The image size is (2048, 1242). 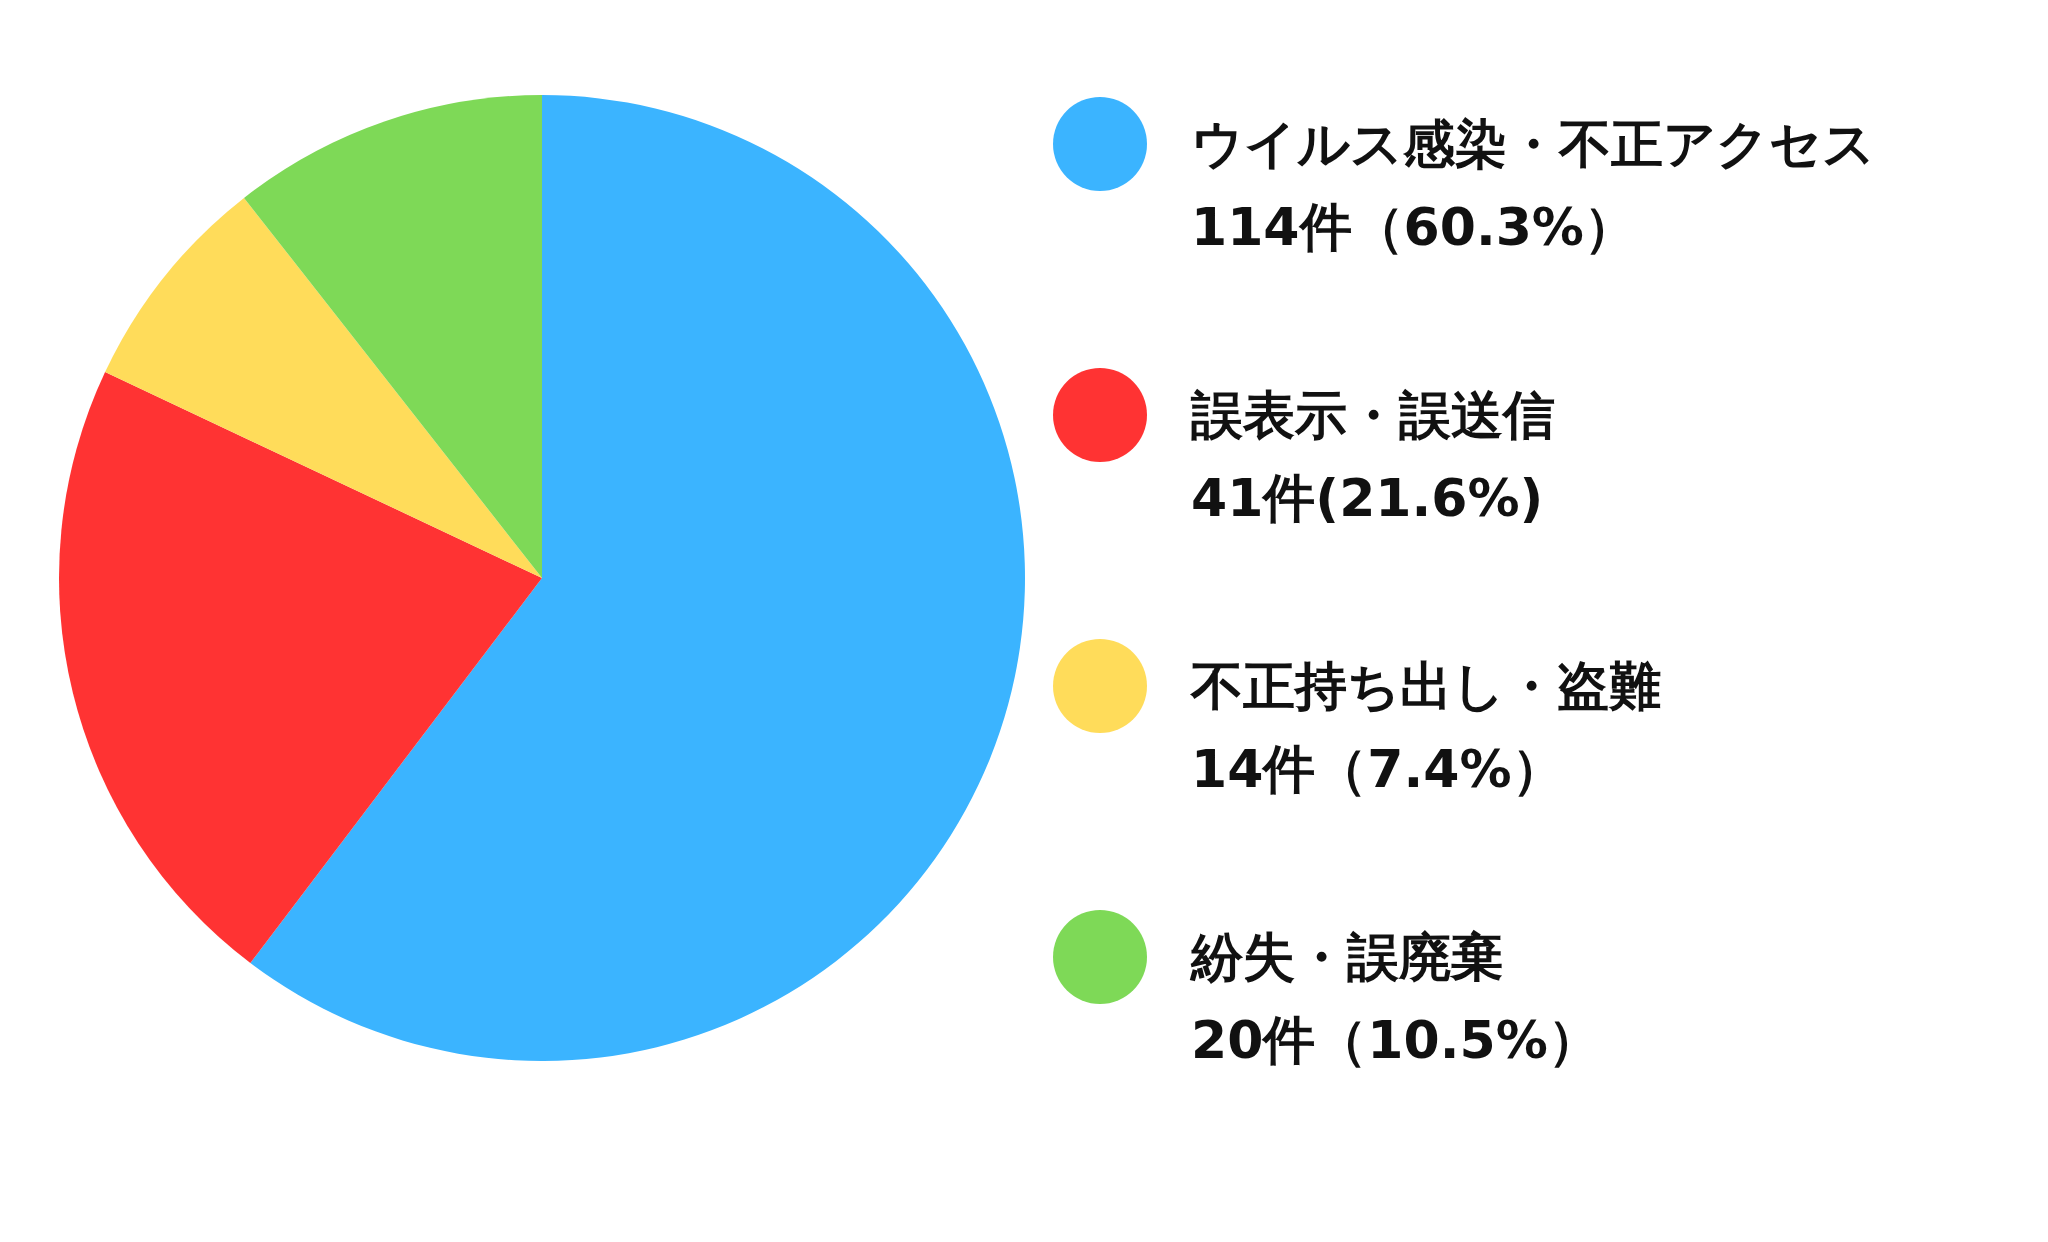 What do you see at coordinates (1377, 769) in the screenshot?
I see `data-label: 14件（7.4%）` at bounding box center [1377, 769].